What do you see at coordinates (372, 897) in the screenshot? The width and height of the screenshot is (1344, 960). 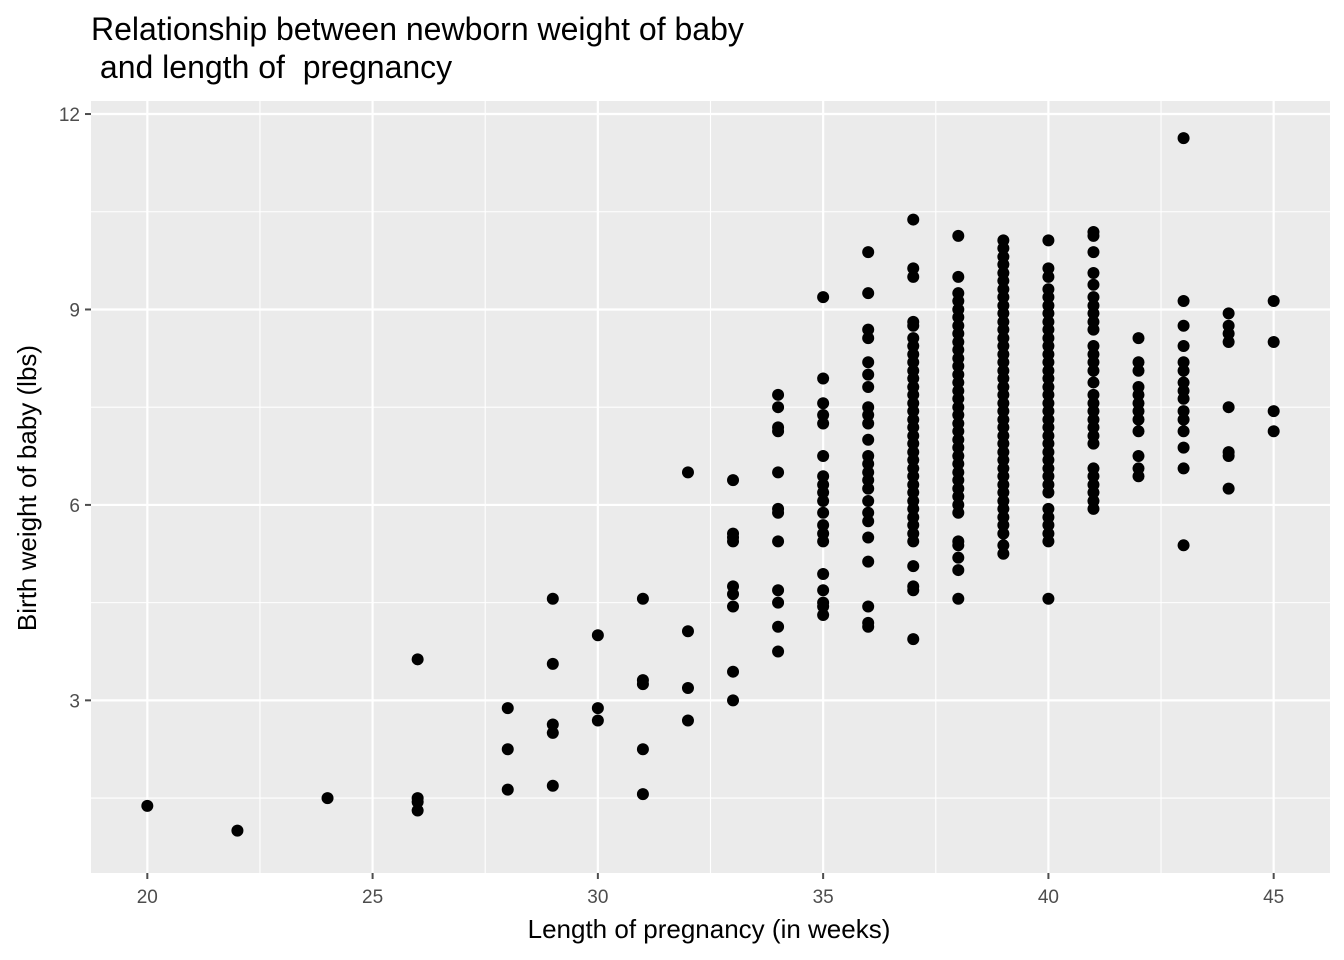 I see `x-tick-label: 25` at bounding box center [372, 897].